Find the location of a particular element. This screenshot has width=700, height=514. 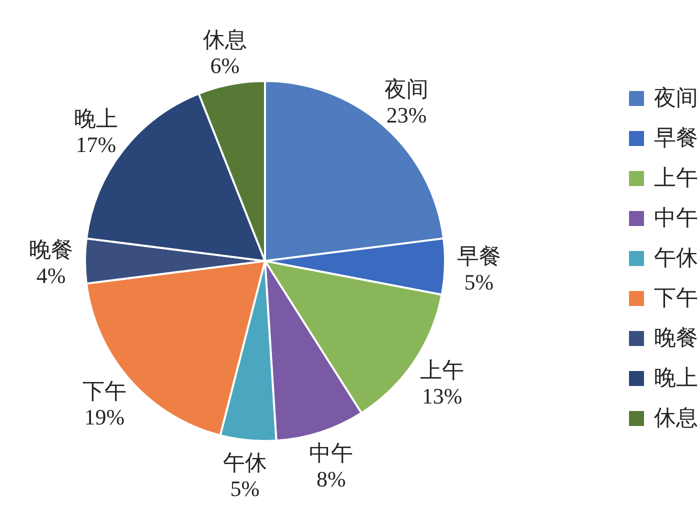

data-label: 19% is located at coordinates (104, 417).